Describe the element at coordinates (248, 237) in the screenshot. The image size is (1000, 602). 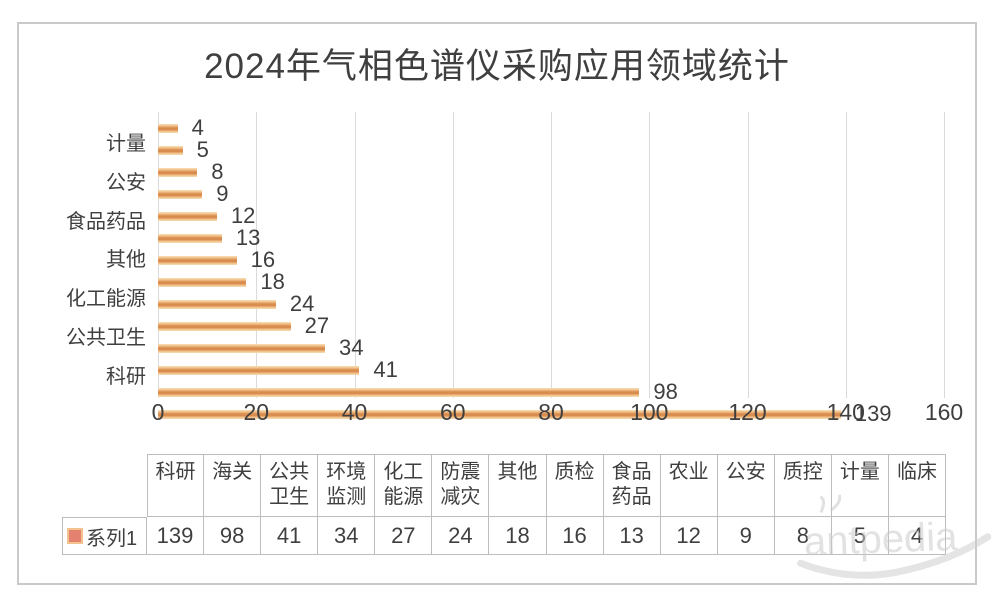
I see `bar-value-label: 13` at that location.